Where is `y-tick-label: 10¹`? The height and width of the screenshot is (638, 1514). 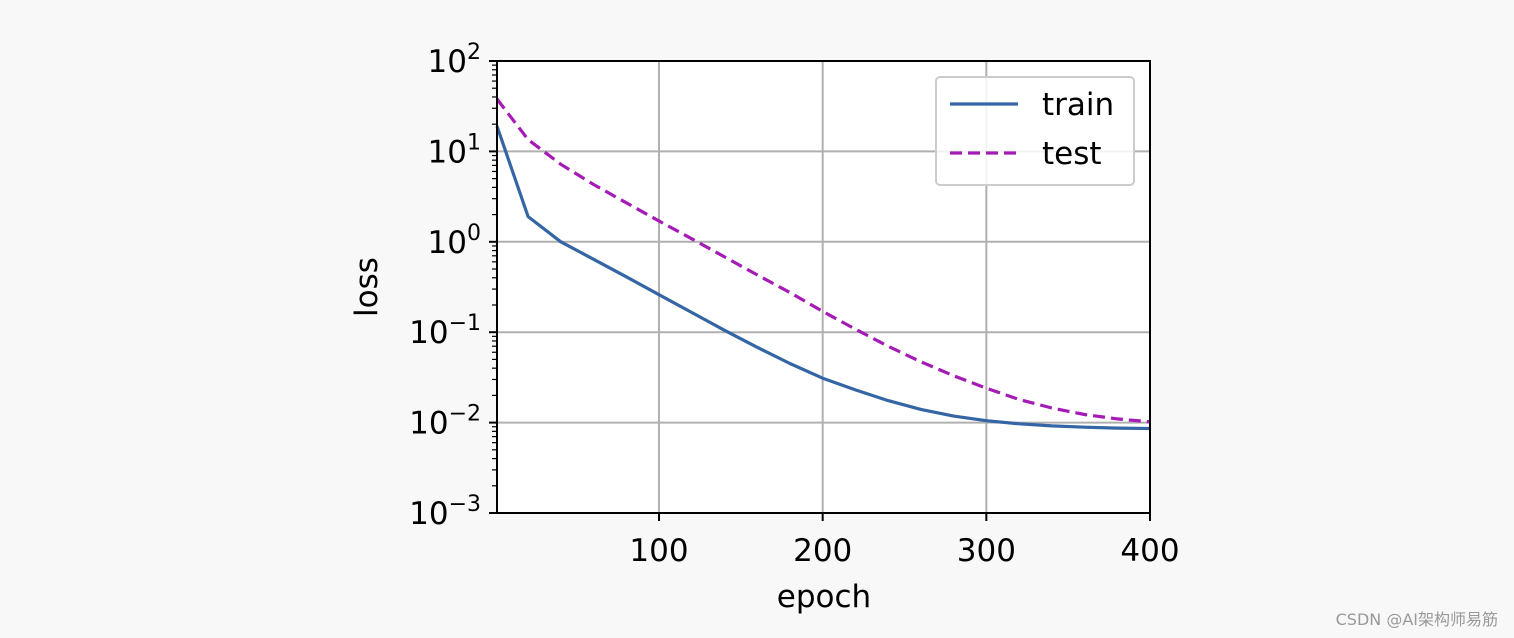
y-tick-label: 10¹ is located at coordinates (454, 150).